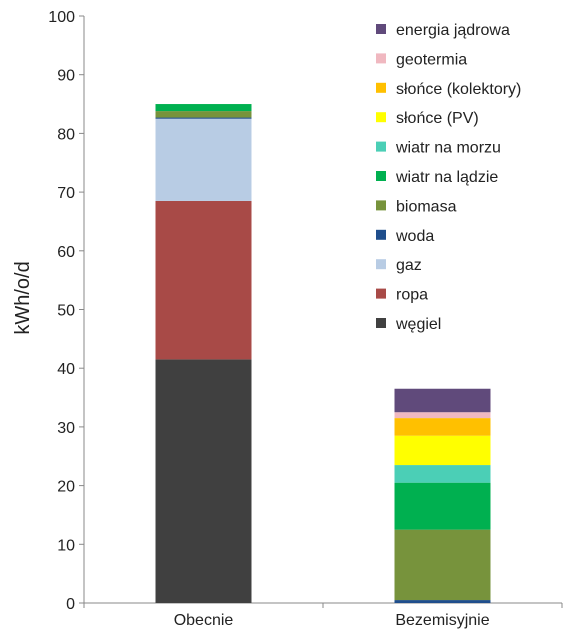  I want to click on y-tick-label: 50, so click(66, 311).